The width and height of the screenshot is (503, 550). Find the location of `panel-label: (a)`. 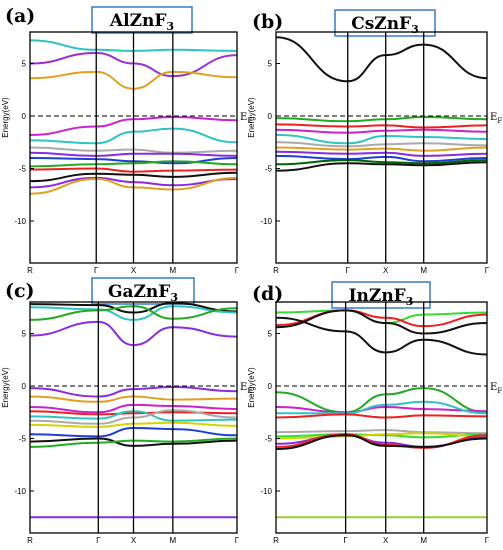

panel-label: (a) is located at coordinates (20, 16).